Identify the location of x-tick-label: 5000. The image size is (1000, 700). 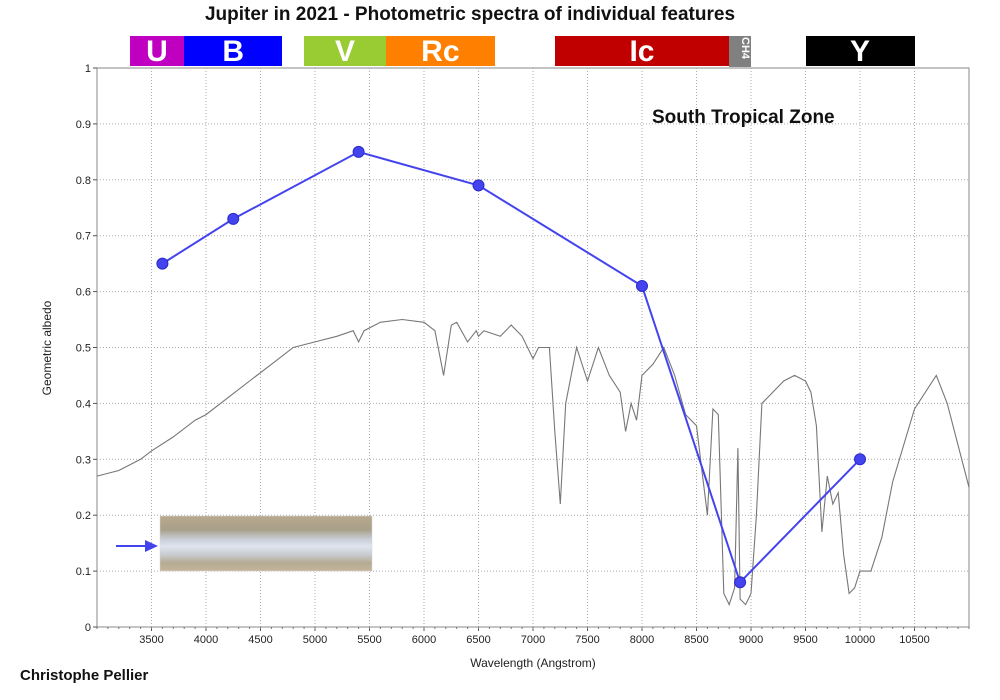
(315, 640).